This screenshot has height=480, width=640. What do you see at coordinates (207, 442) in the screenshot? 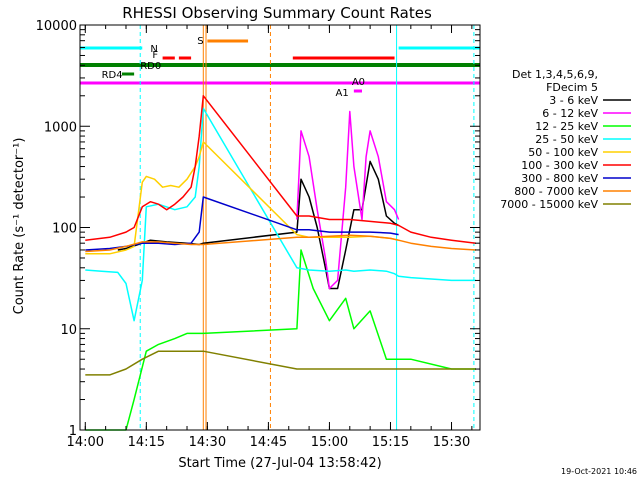
I see `x-tick-label: 14:30` at bounding box center [207, 442].